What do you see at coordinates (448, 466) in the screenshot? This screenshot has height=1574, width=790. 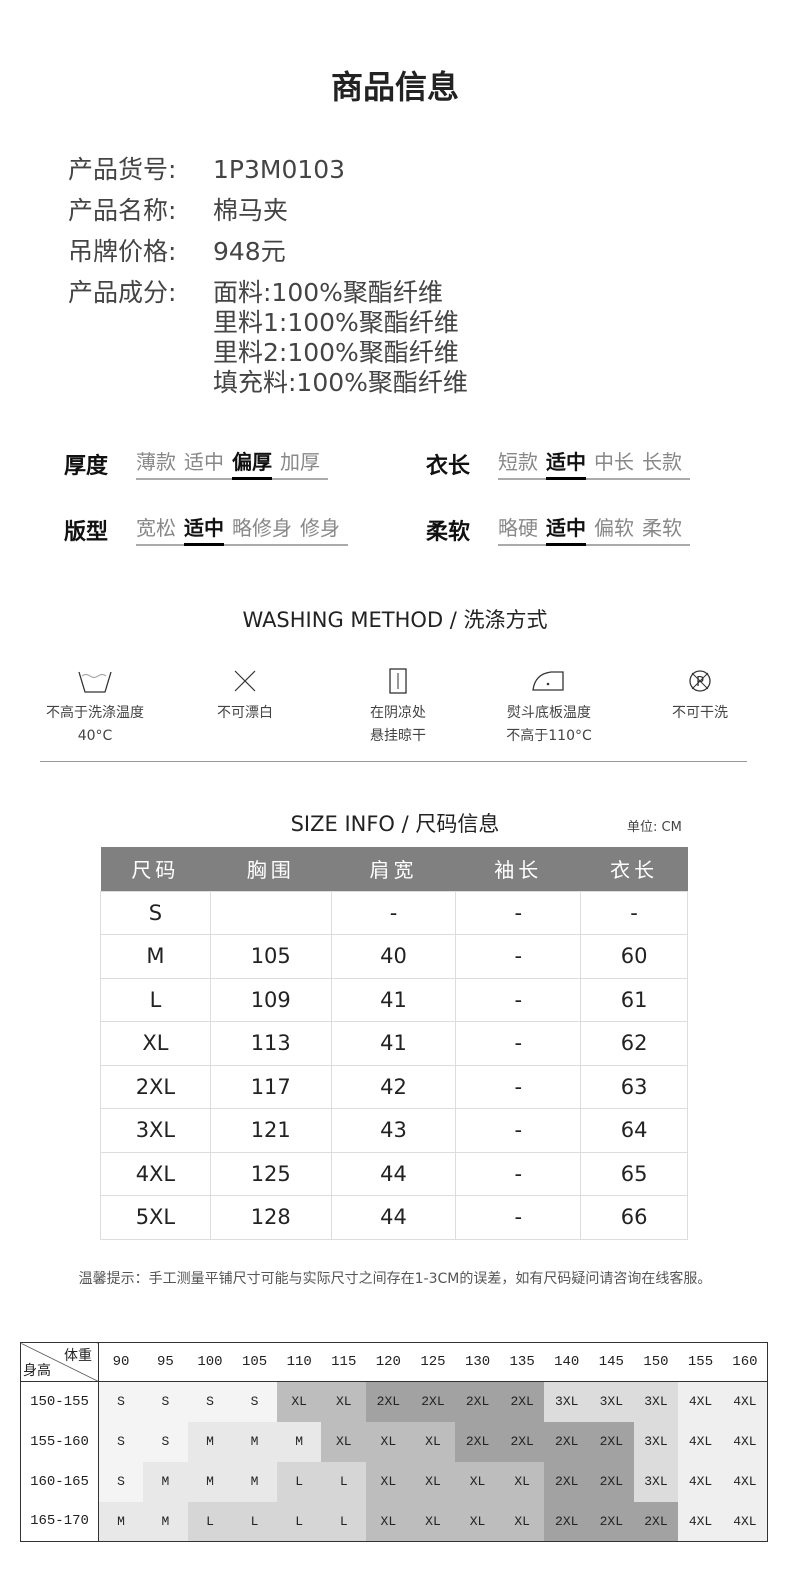 I see `attribute-label: 衣长` at bounding box center [448, 466].